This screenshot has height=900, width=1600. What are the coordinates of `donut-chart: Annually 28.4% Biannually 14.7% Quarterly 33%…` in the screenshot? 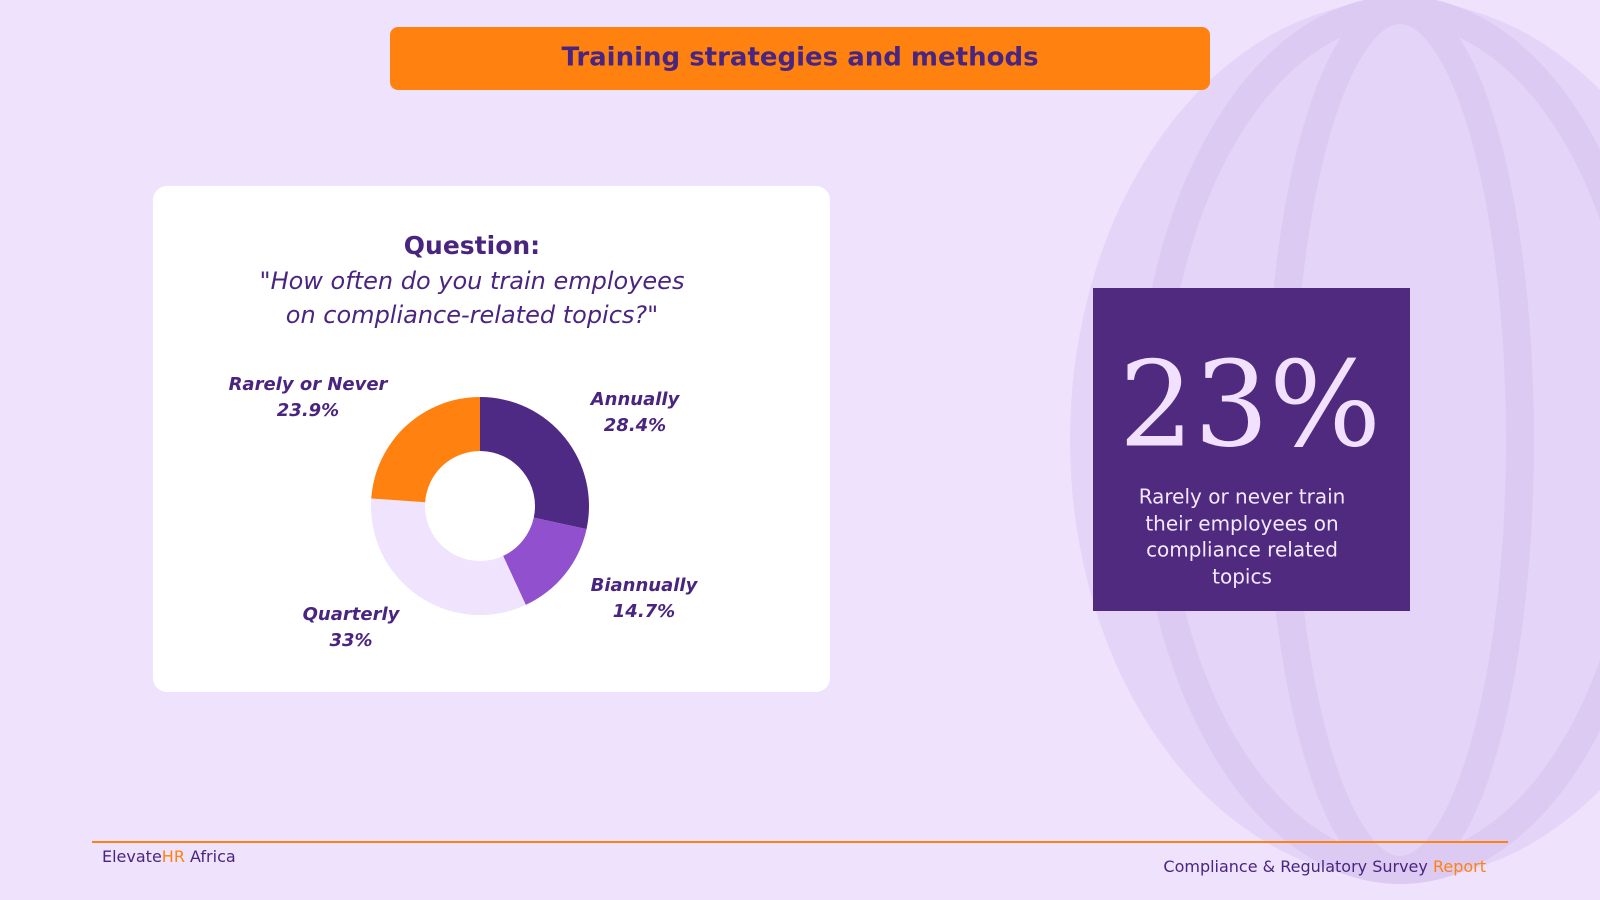 It's located at (464, 512).